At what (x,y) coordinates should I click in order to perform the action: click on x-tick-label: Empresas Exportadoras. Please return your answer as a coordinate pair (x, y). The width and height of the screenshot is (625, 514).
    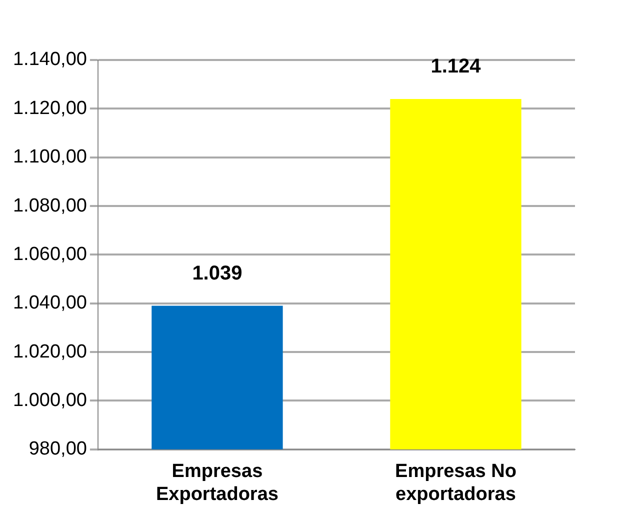
    Looking at the image, I should click on (217, 483).